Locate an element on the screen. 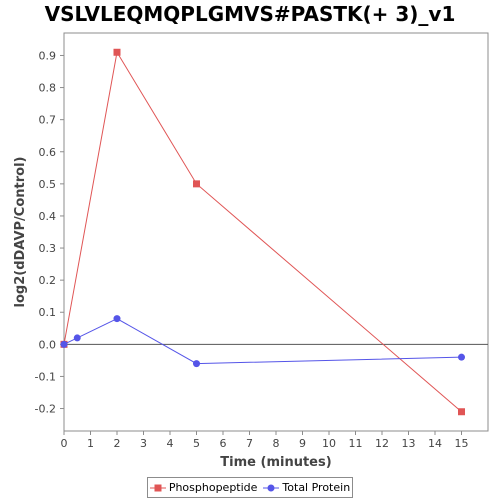 This screenshot has width=500, height=500. legend-entry-total-protein: Total Protein is located at coordinates (306, 487).